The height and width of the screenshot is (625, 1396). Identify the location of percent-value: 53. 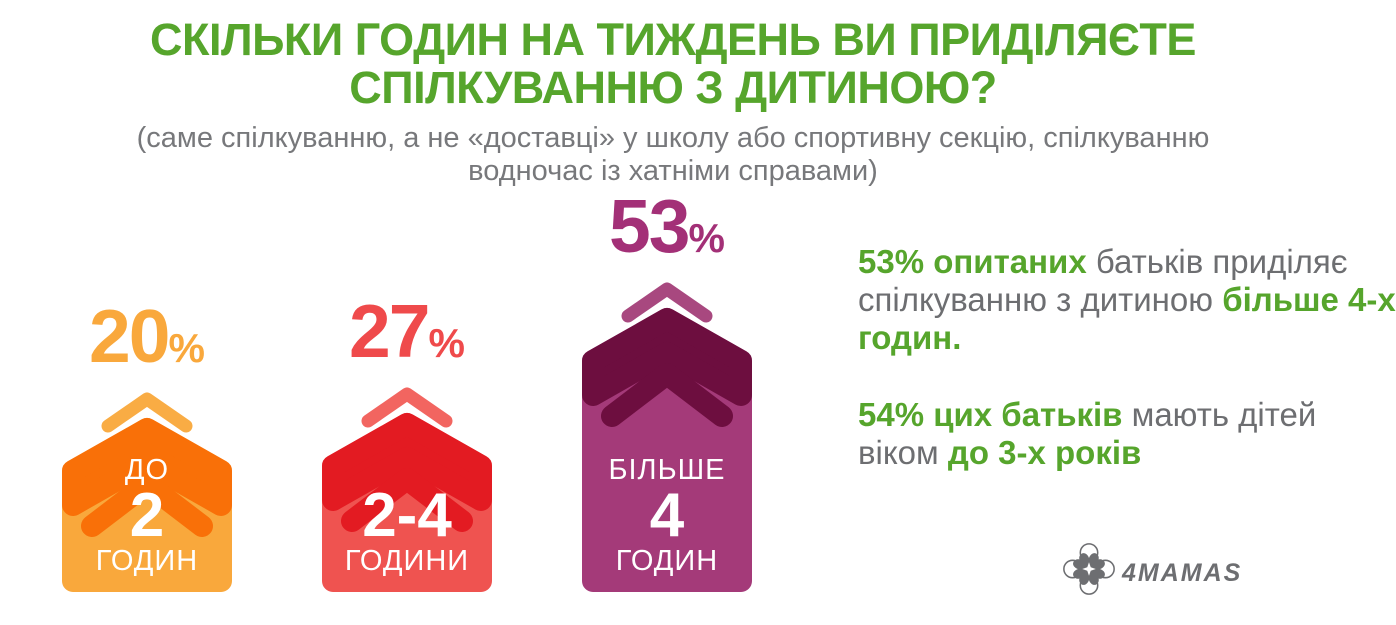
(649, 226).